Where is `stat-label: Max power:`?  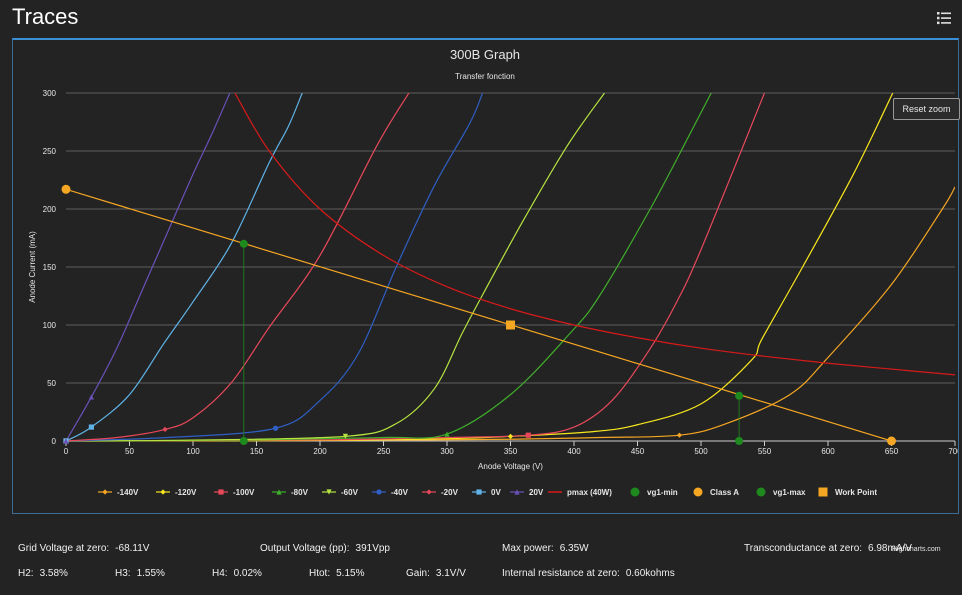
stat-label: Max power: is located at coordinates (528, 548).